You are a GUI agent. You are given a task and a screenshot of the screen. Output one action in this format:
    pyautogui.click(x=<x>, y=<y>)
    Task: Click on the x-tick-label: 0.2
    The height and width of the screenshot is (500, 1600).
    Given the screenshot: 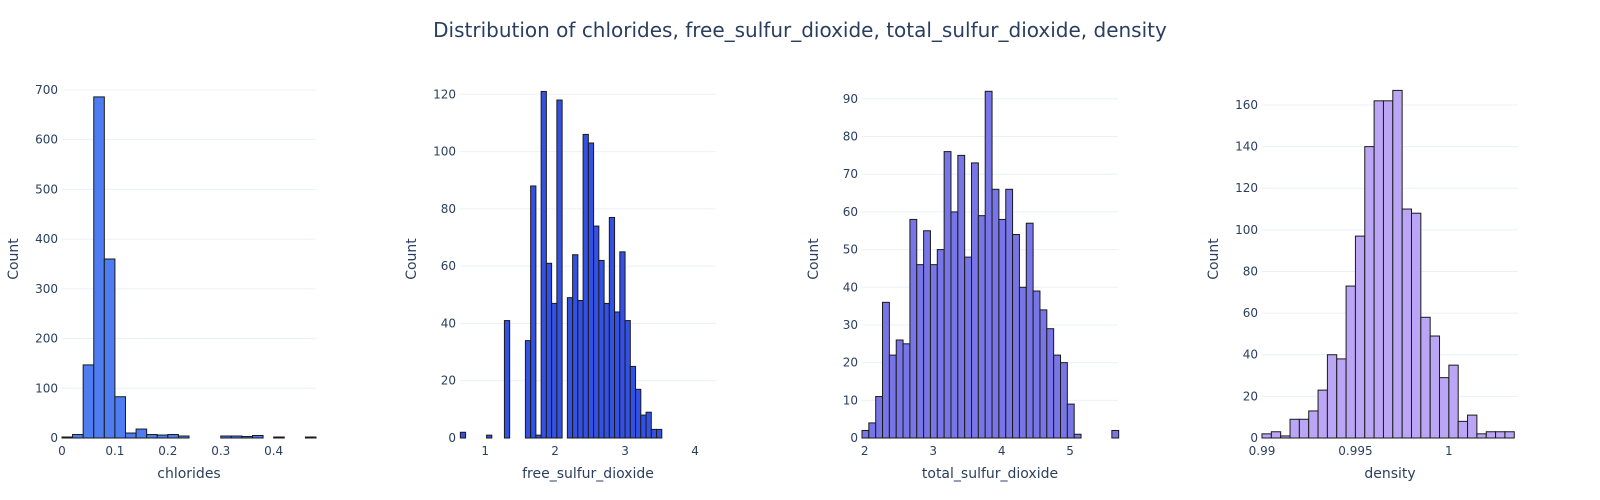 What is the action you would take?
    pyautogui.click(x=167, y=451)
    